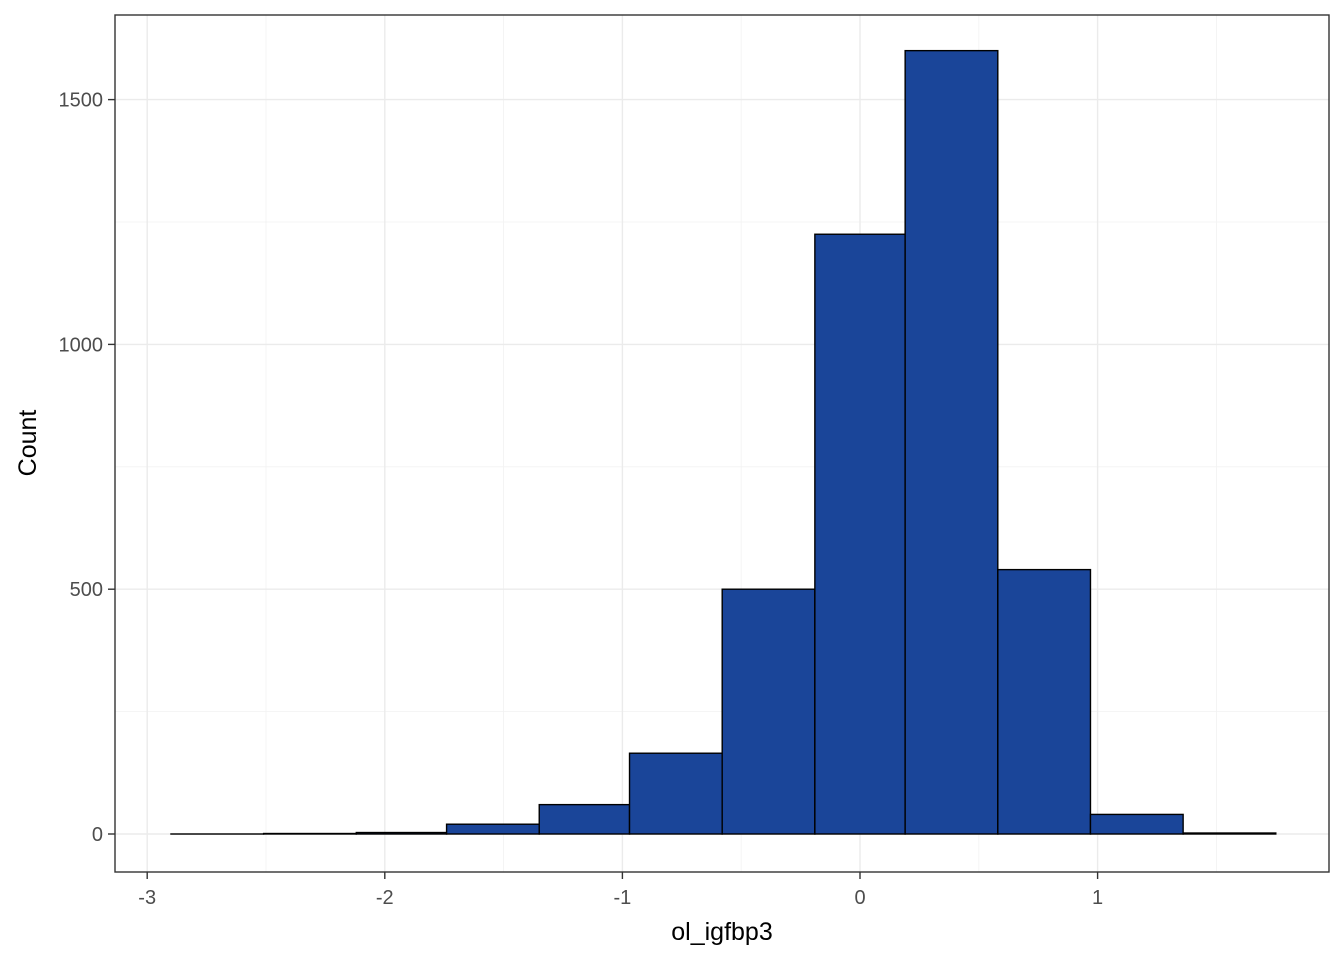  What do you see at coordinates (86, 590) in the screenshot?
I see `y-tick-label: 500` at bounding box center [86, 590].